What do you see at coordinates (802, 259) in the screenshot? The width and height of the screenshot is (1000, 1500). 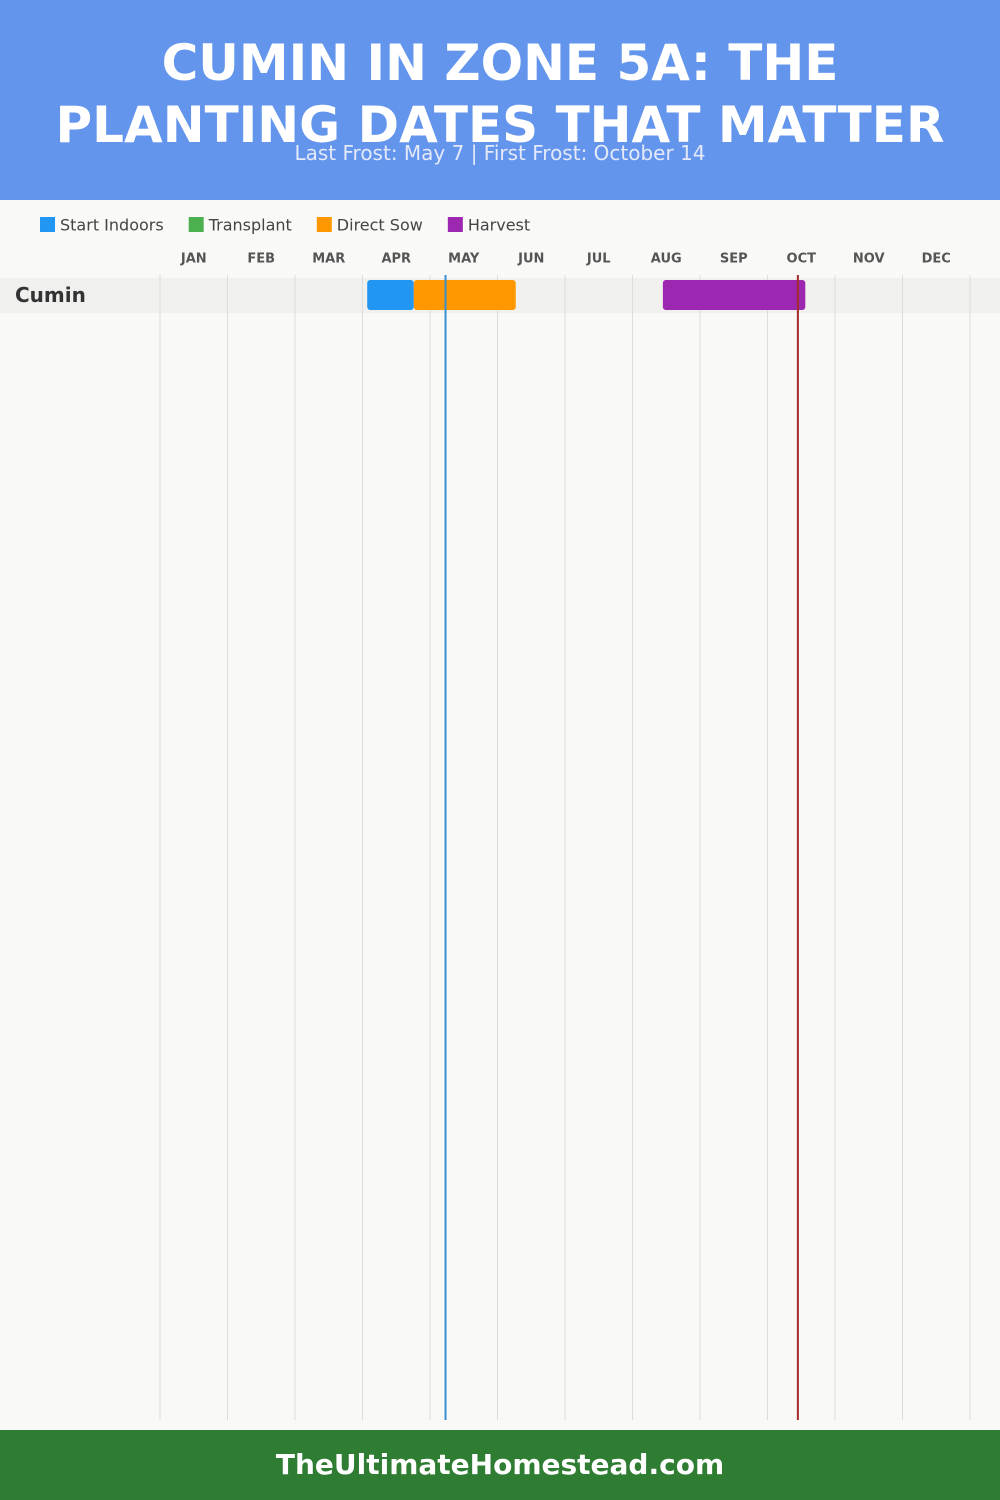 I see `month-label: OCT` at bounding box center [802, 259].